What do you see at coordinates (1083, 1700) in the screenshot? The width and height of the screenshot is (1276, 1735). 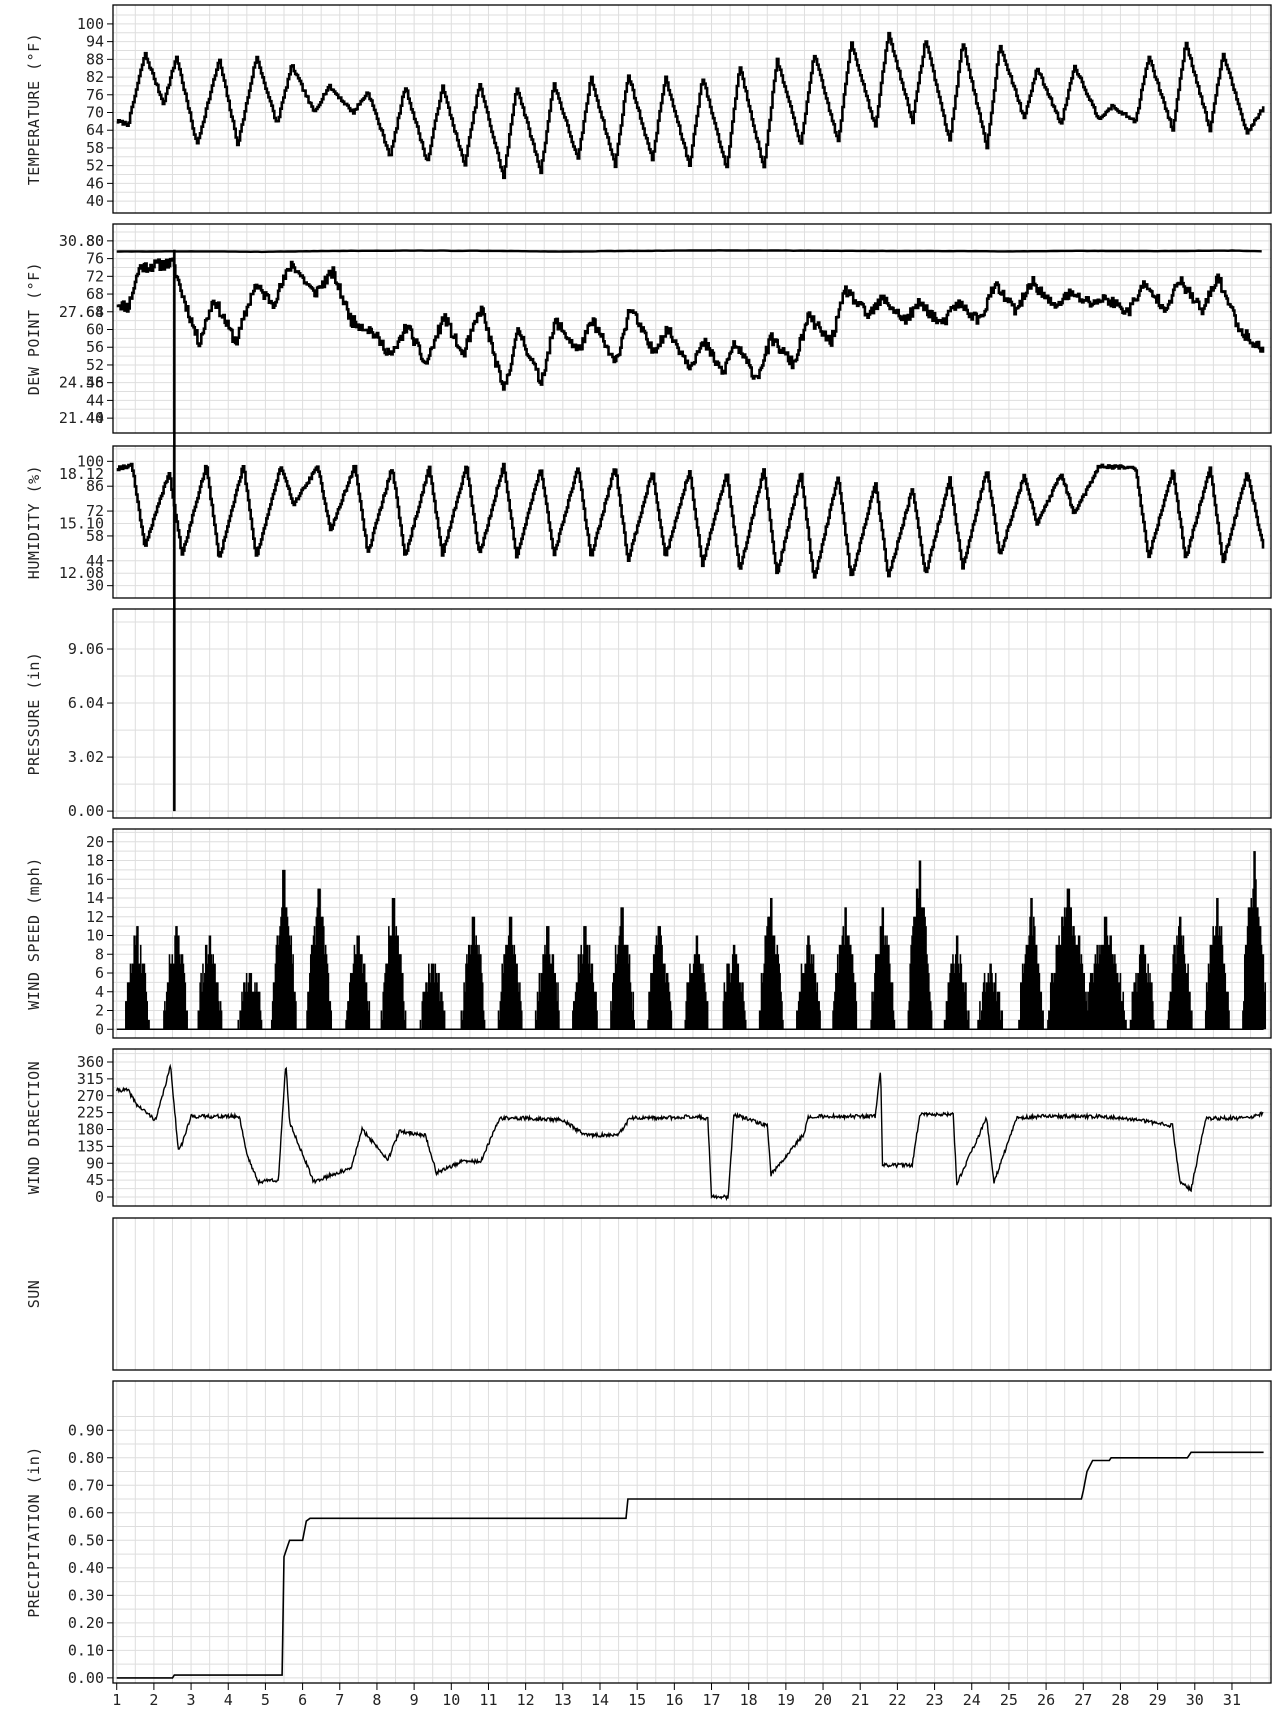 I see `x-tick-label: 27` at bounding box center [1083, 1700].